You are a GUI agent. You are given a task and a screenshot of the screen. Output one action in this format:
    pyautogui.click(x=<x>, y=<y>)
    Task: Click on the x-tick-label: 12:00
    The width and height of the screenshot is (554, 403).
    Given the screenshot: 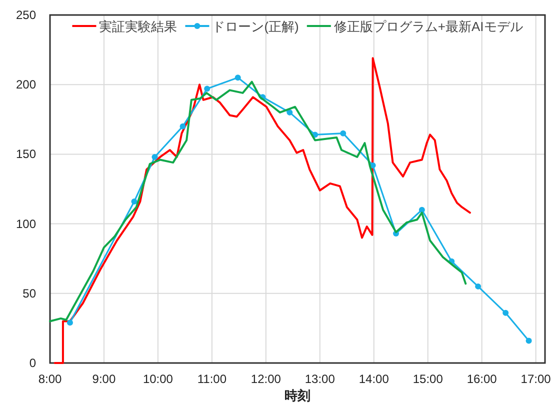 What is the action you would take?
    pyautogui.click(x=266, y=379)
    